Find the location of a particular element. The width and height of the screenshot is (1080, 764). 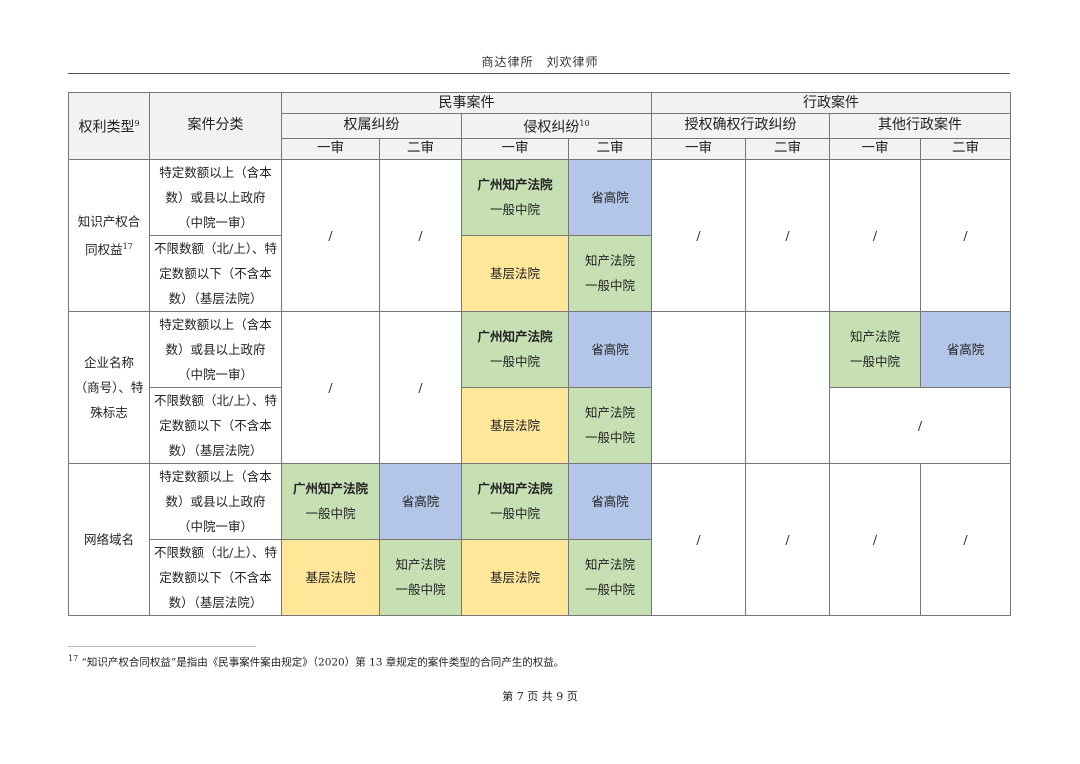

header-case-class: 案件分类 is located at coordinates (215, 126).